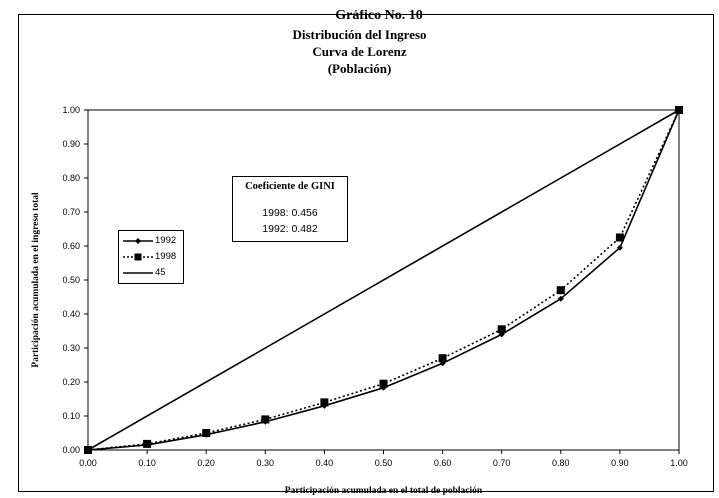 The height and width of the screenshot is (498, 719). I want to click on legend: 1992 1998 45, so click(151, 257).